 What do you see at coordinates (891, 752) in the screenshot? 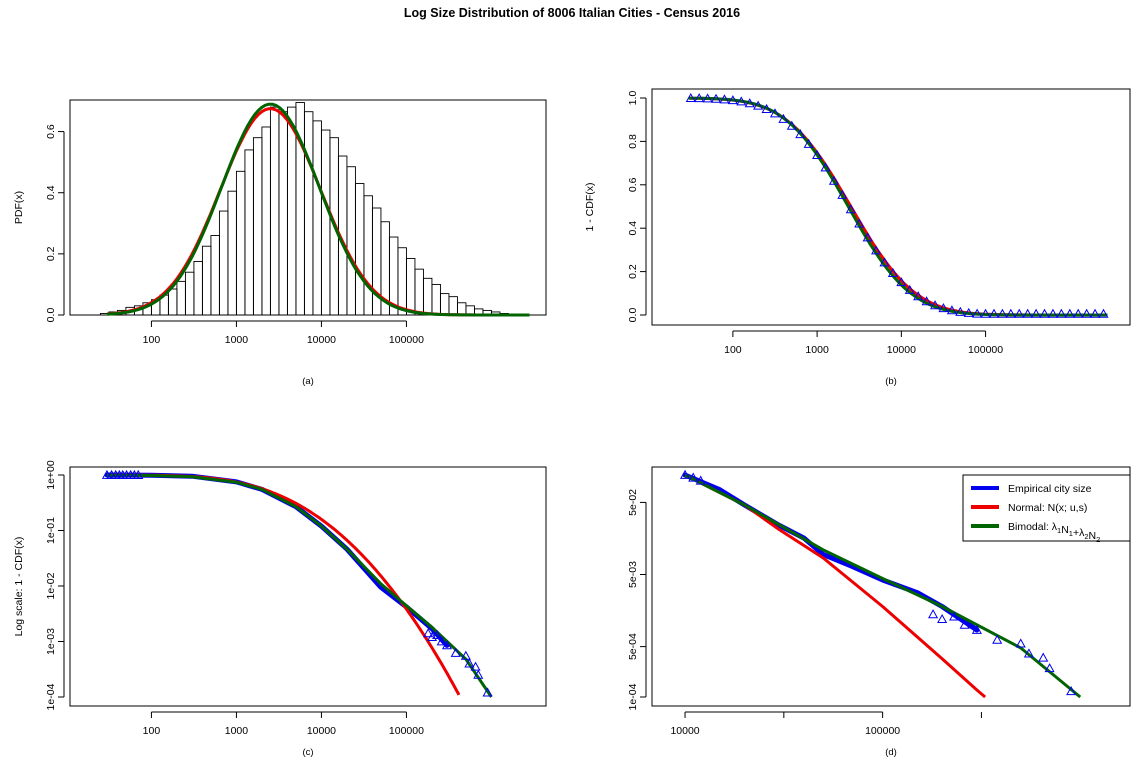
I see `panel-caption: (d)` at bounding box center [891, 752].